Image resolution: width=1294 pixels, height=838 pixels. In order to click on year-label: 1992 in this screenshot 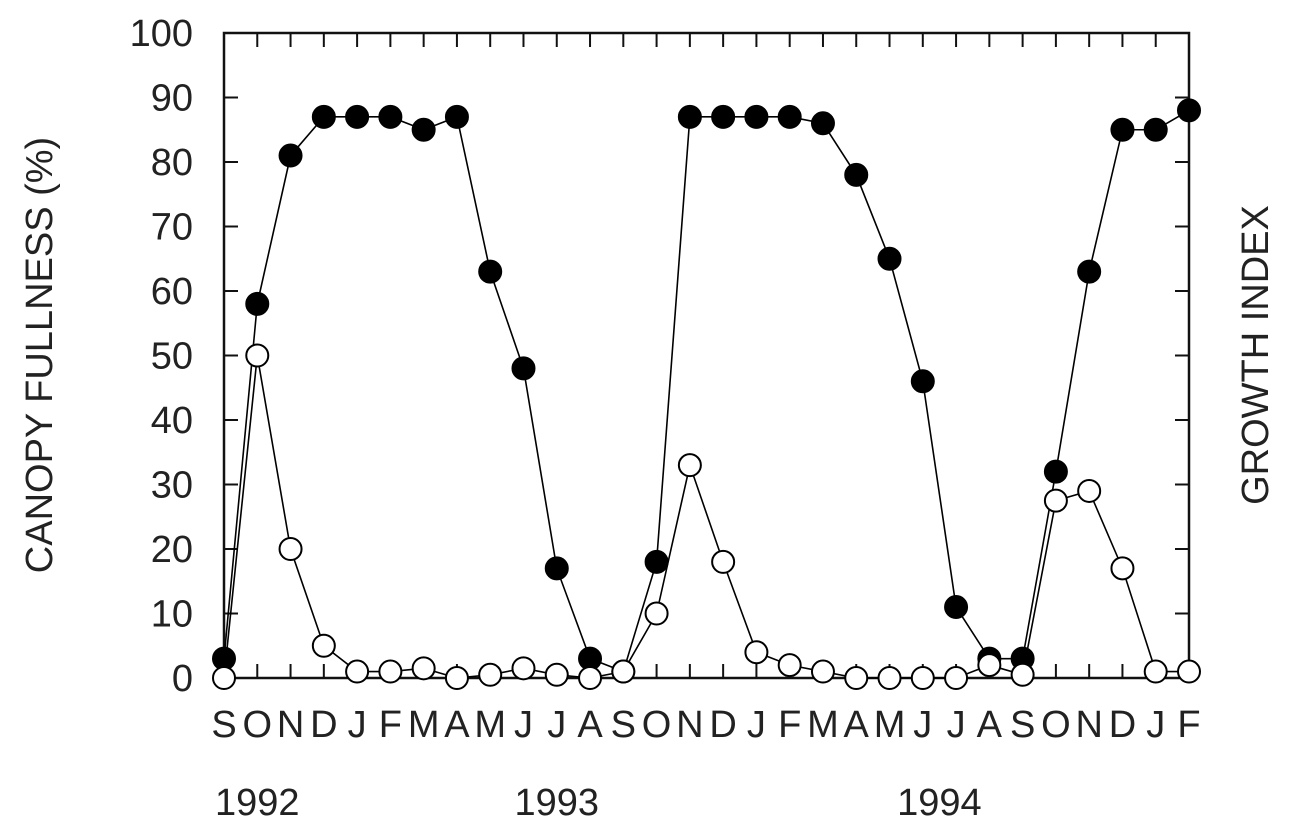, I will do `click(257, 803)`.